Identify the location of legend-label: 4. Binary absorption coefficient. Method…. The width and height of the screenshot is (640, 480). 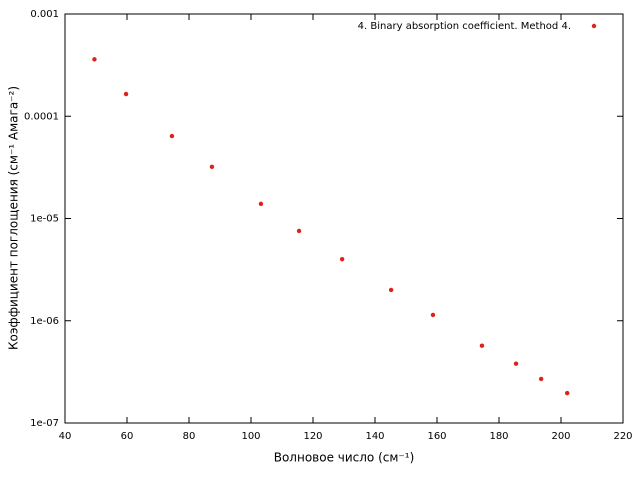
(464, 26).